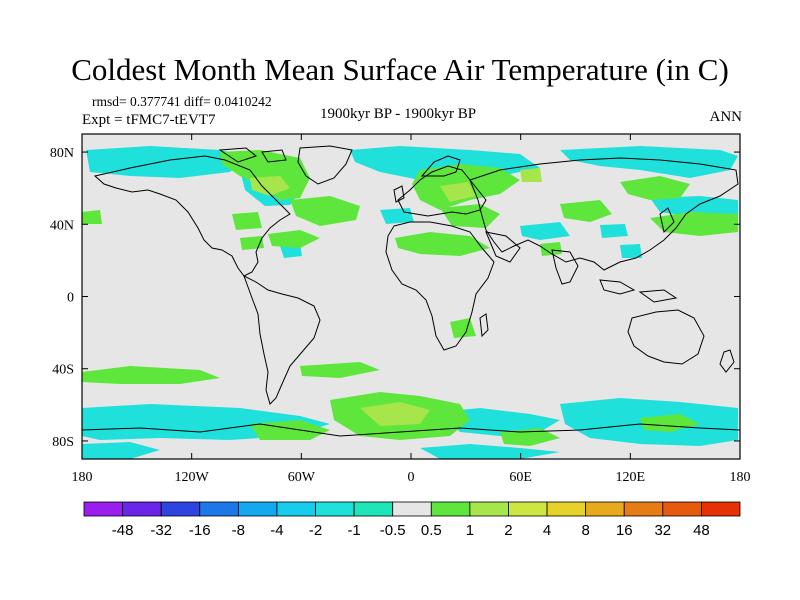 This screenshot has width=800, height=600. What do you see at coordinates (411, 477) in the screenshot?
I see `lon-tick-label: 0` at bounding box center [411, 477].